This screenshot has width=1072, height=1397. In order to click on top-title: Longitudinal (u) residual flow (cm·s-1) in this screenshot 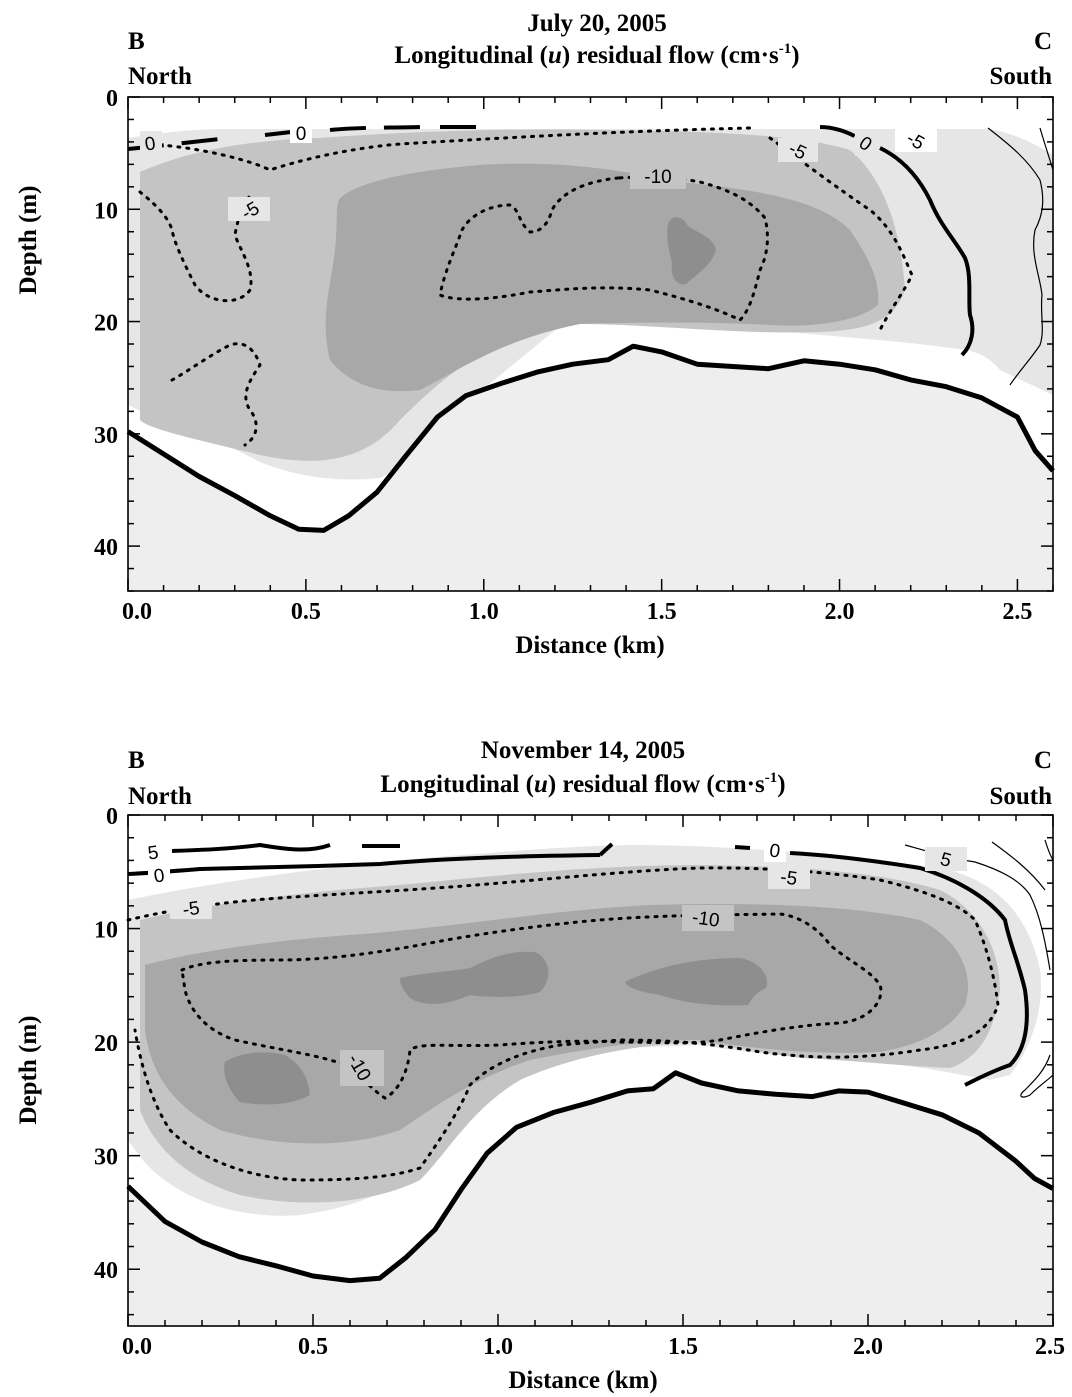, I will do `click(596, 55)`.